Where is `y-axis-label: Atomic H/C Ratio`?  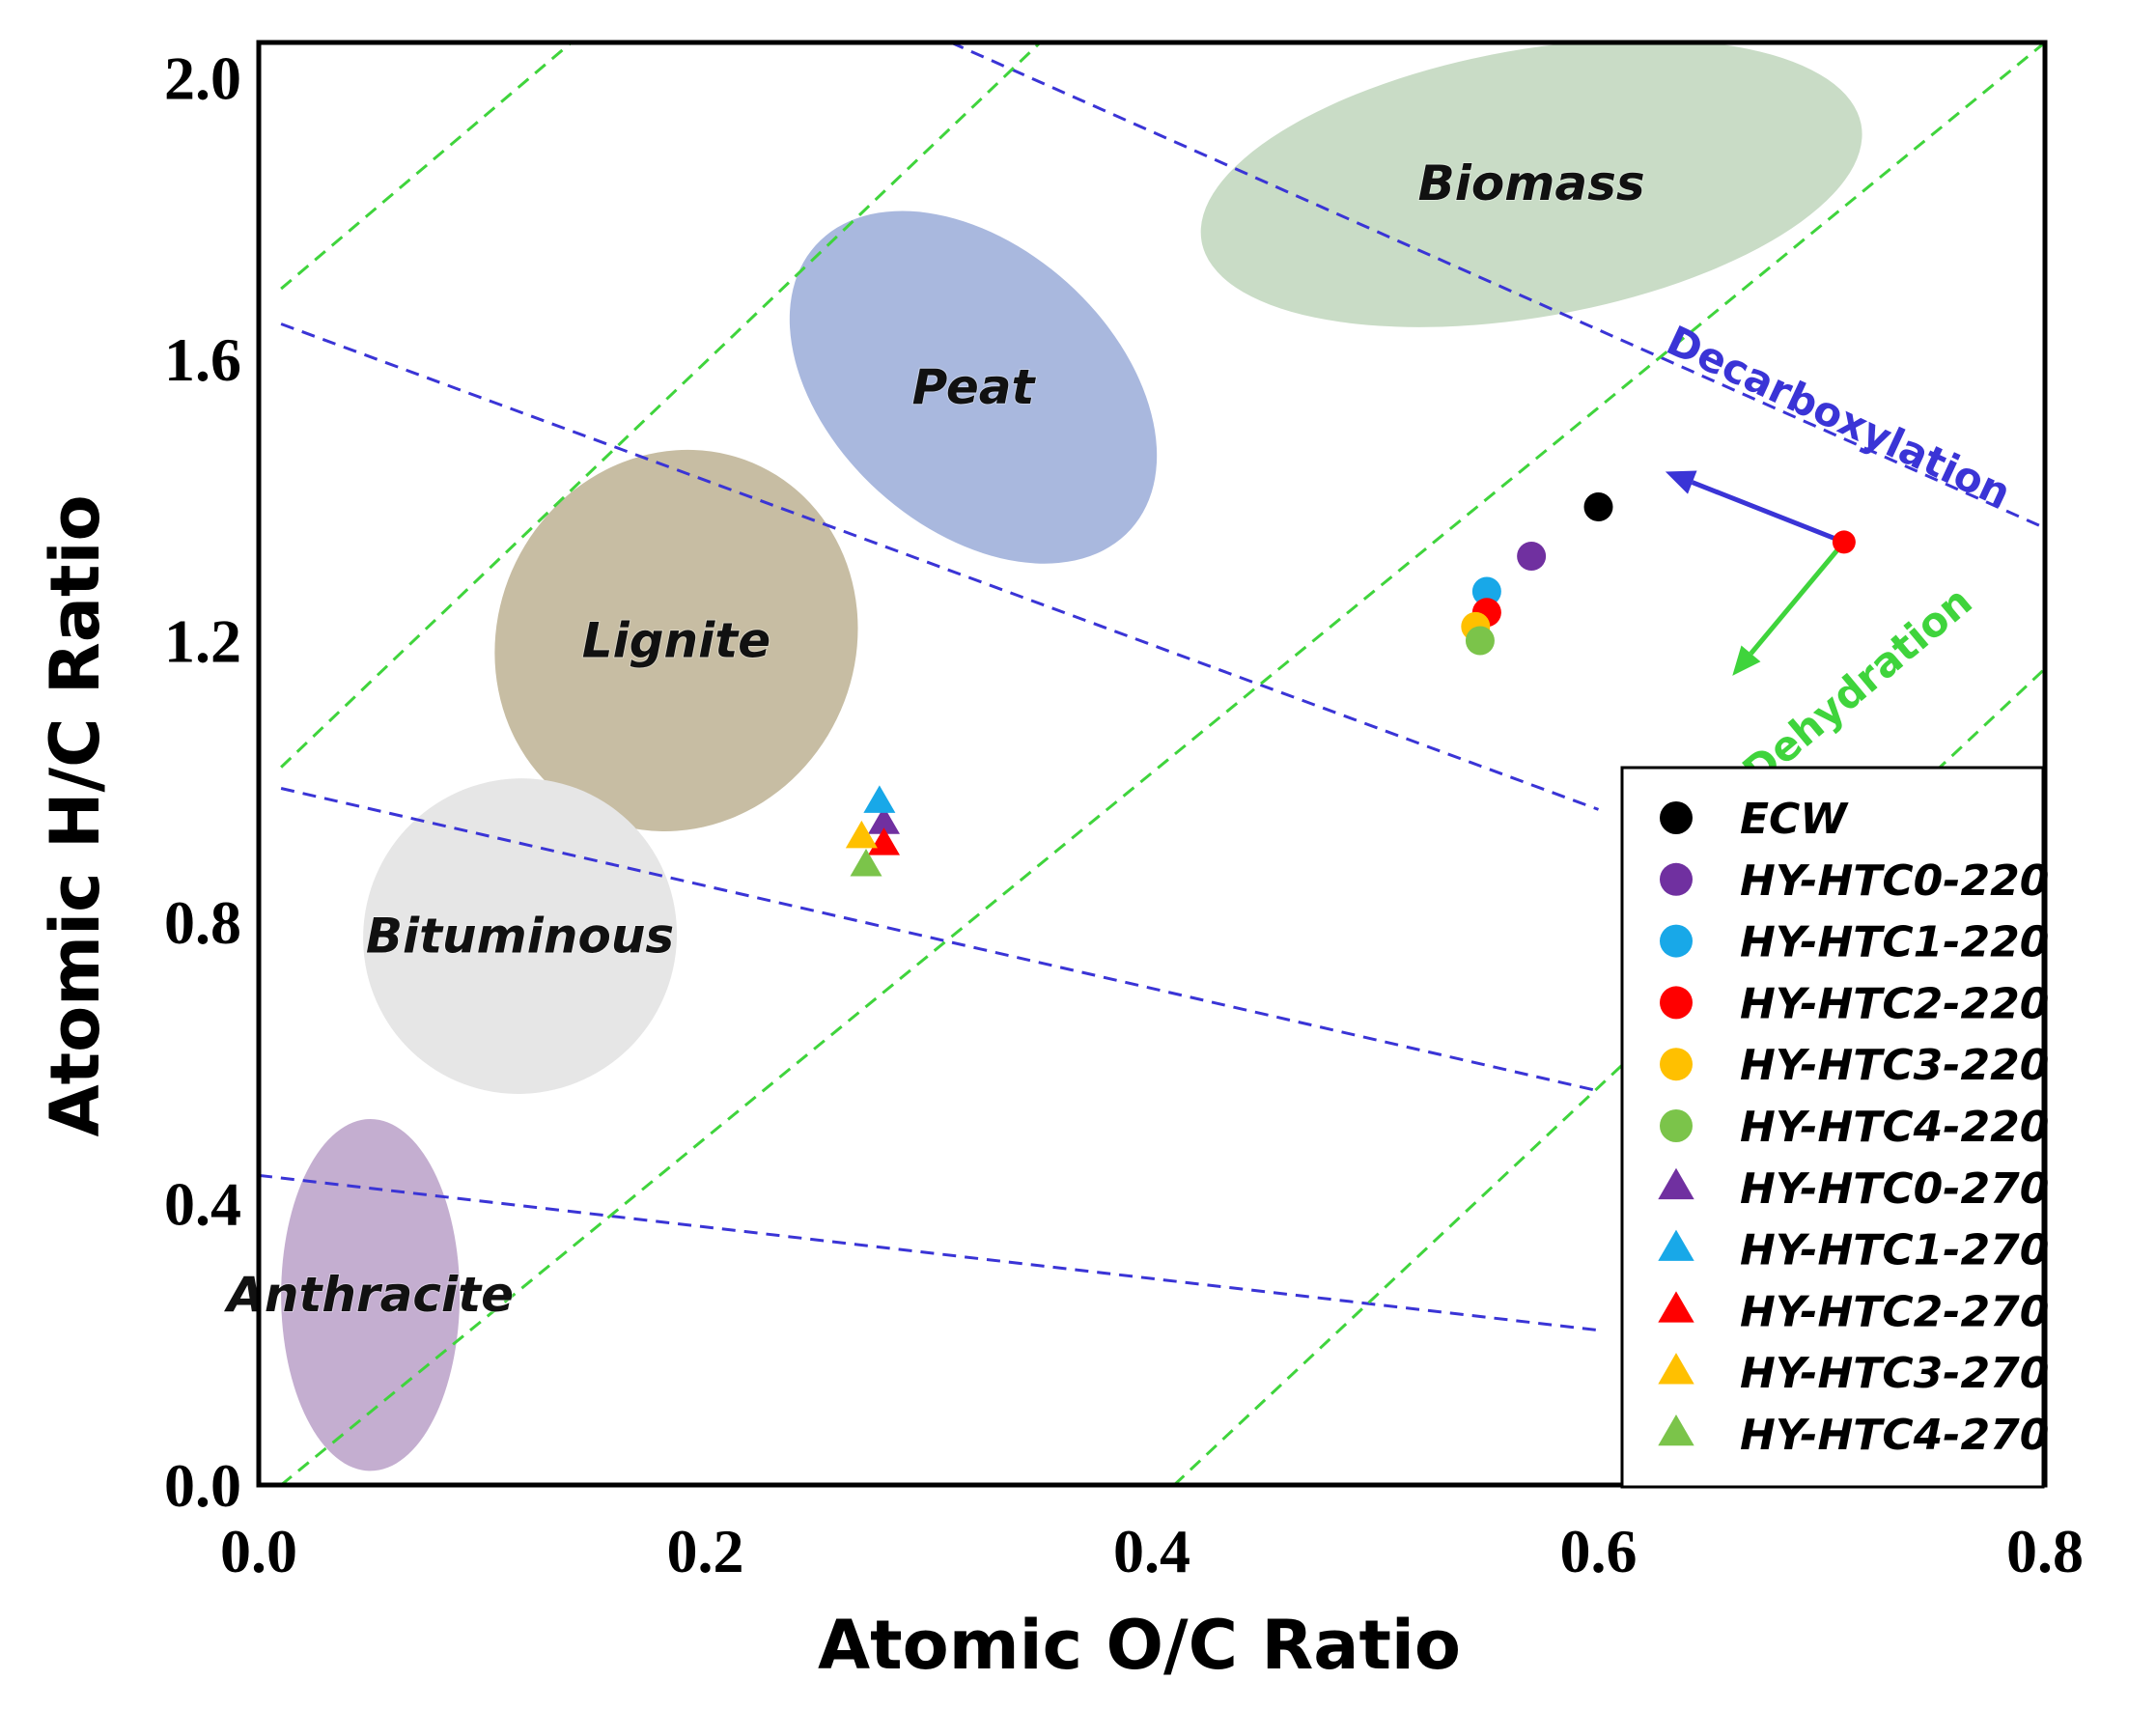
y-axis-label: Atomic H/C Ratio is located at coordinates (76, 815).